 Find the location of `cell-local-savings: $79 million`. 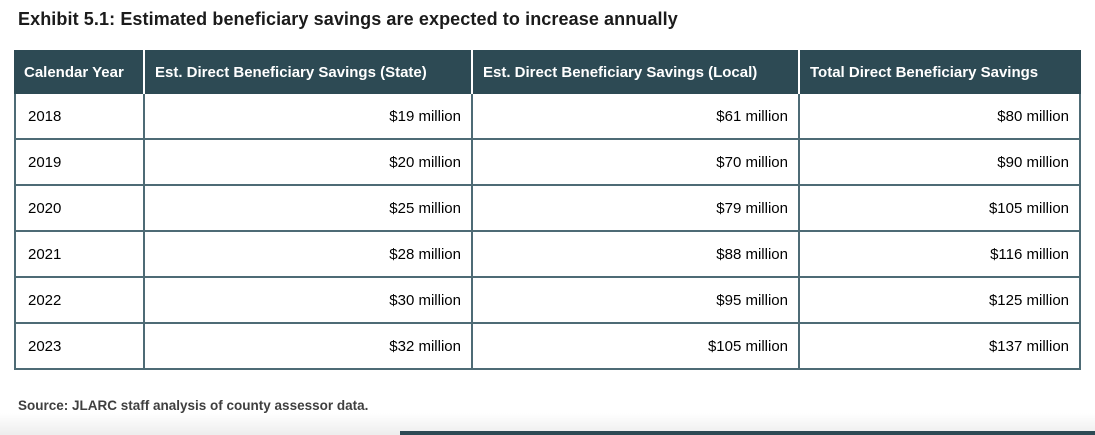

cell-local-savings: $79 million is located at coordinates (636, 209).